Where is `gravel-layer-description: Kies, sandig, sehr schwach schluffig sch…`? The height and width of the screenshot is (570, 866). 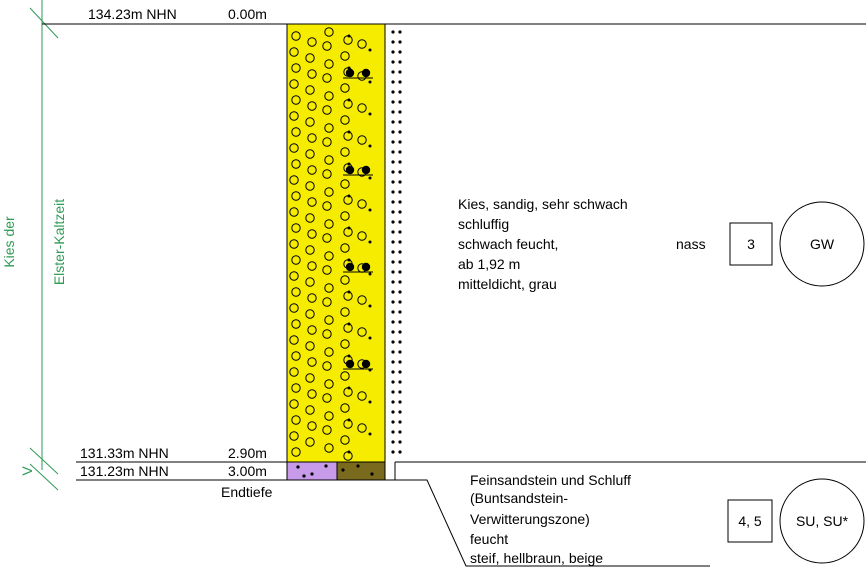
gravel-layer-description: Kies, sandig, sehr schwach schluffig sch… is located at coordinates (661, 244).